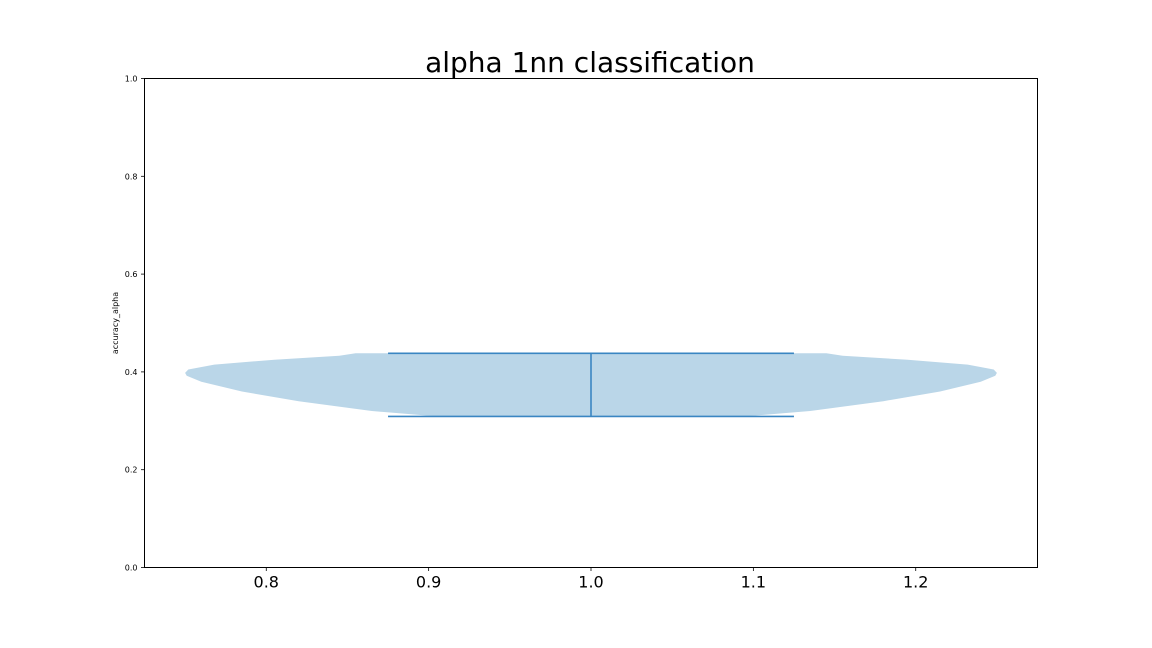 This screenshot has width=1152, height=648. I want to click on x-tick-label: 1.0, so click(590, 582).